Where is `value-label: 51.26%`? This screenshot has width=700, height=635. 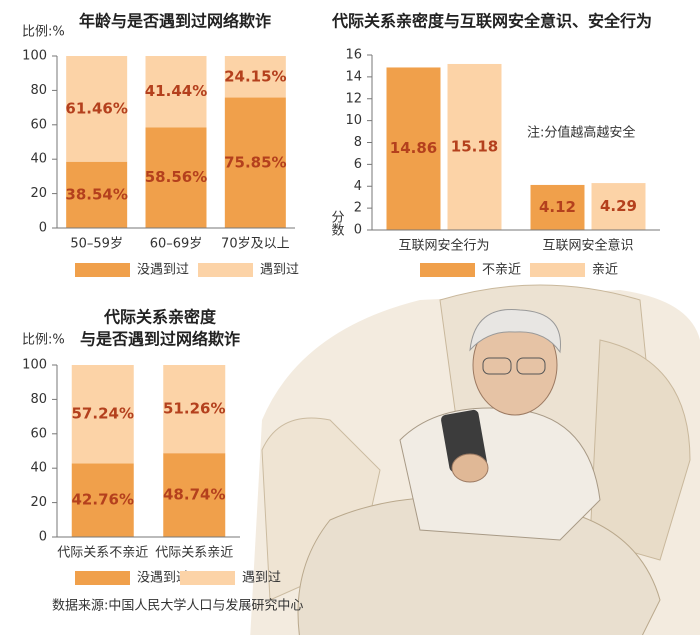 value-label: 51.26% is located at coordinates (194, 409).